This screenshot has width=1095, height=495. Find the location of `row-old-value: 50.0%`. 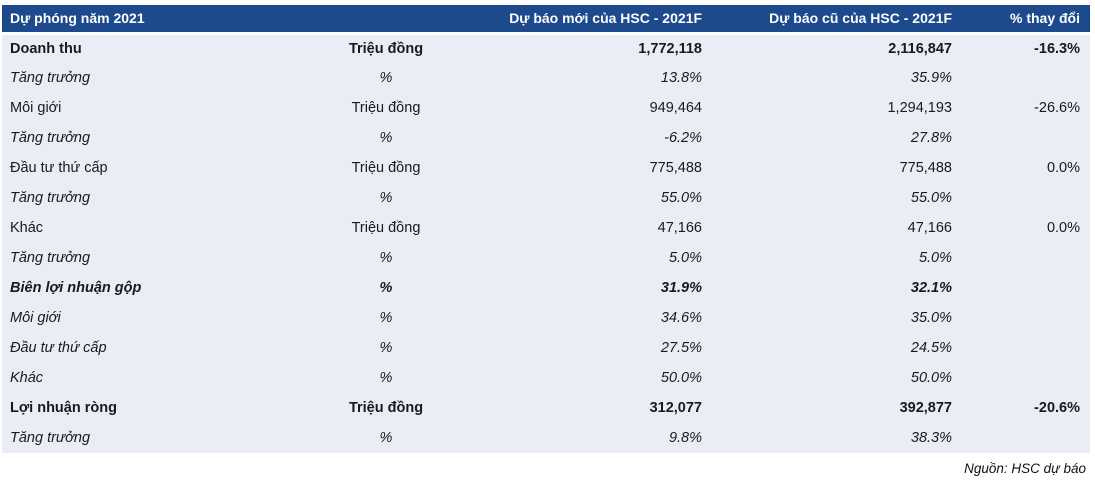

row-old-value: 50.0% is located at coordinates (837, 378).